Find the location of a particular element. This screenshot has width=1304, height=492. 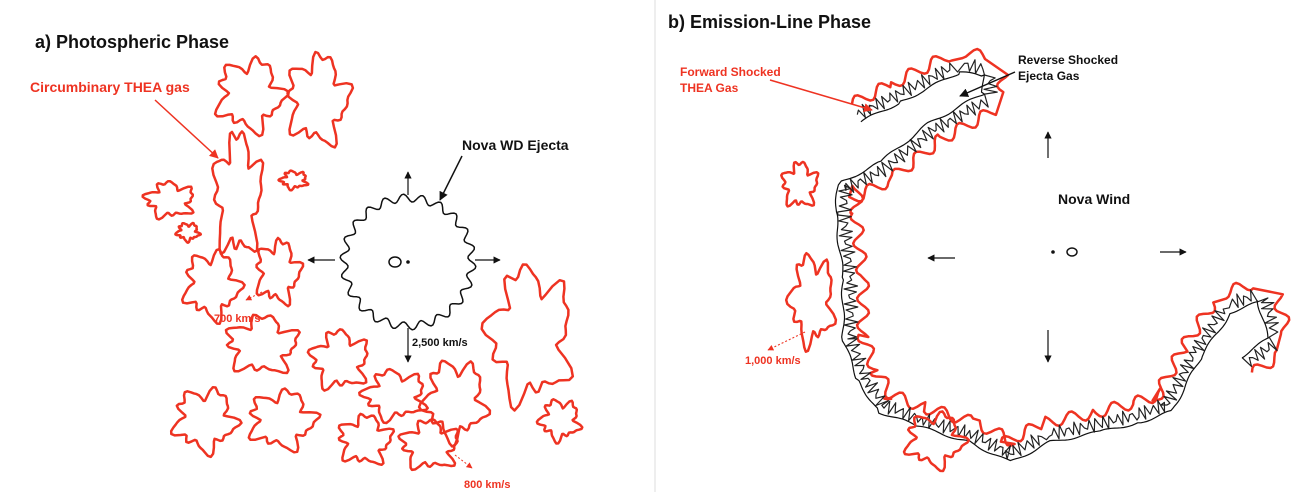

label: Nova WD Ejecta is located at coordinates (515, 145).